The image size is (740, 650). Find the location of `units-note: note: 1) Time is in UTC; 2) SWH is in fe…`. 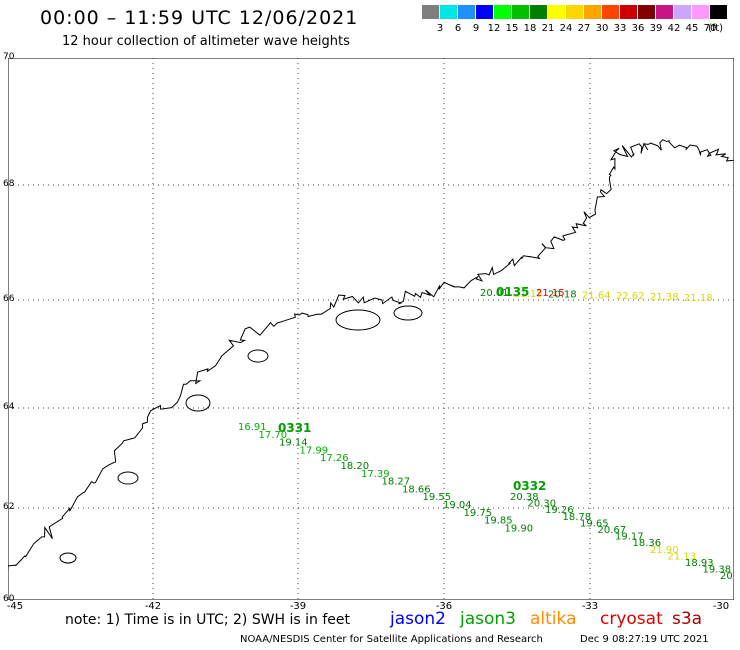

units-note: note: 1) Time is in UTC; 2) SWH is in fe… is located at coordinates (208, 620).